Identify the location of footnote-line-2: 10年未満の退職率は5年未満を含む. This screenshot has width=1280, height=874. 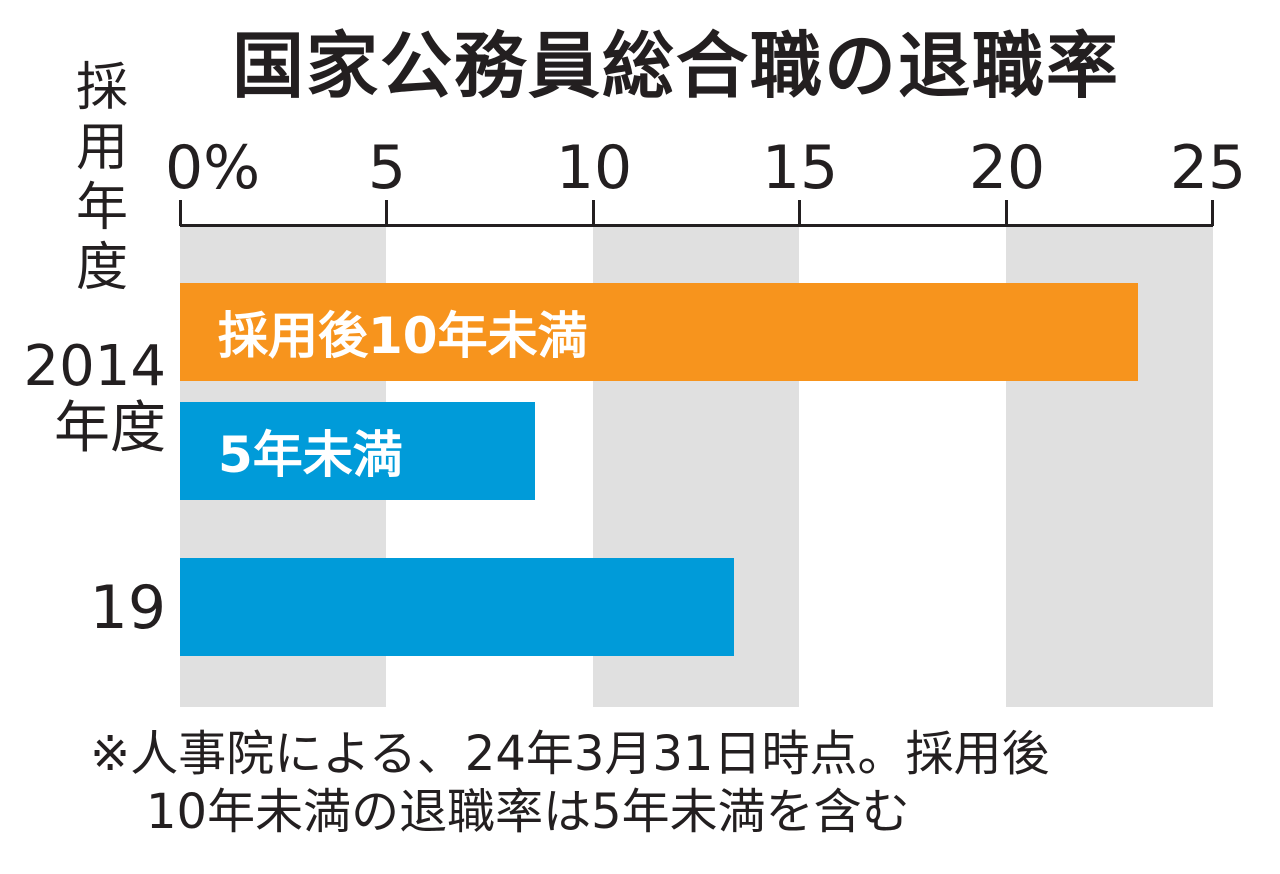
(528, 812).